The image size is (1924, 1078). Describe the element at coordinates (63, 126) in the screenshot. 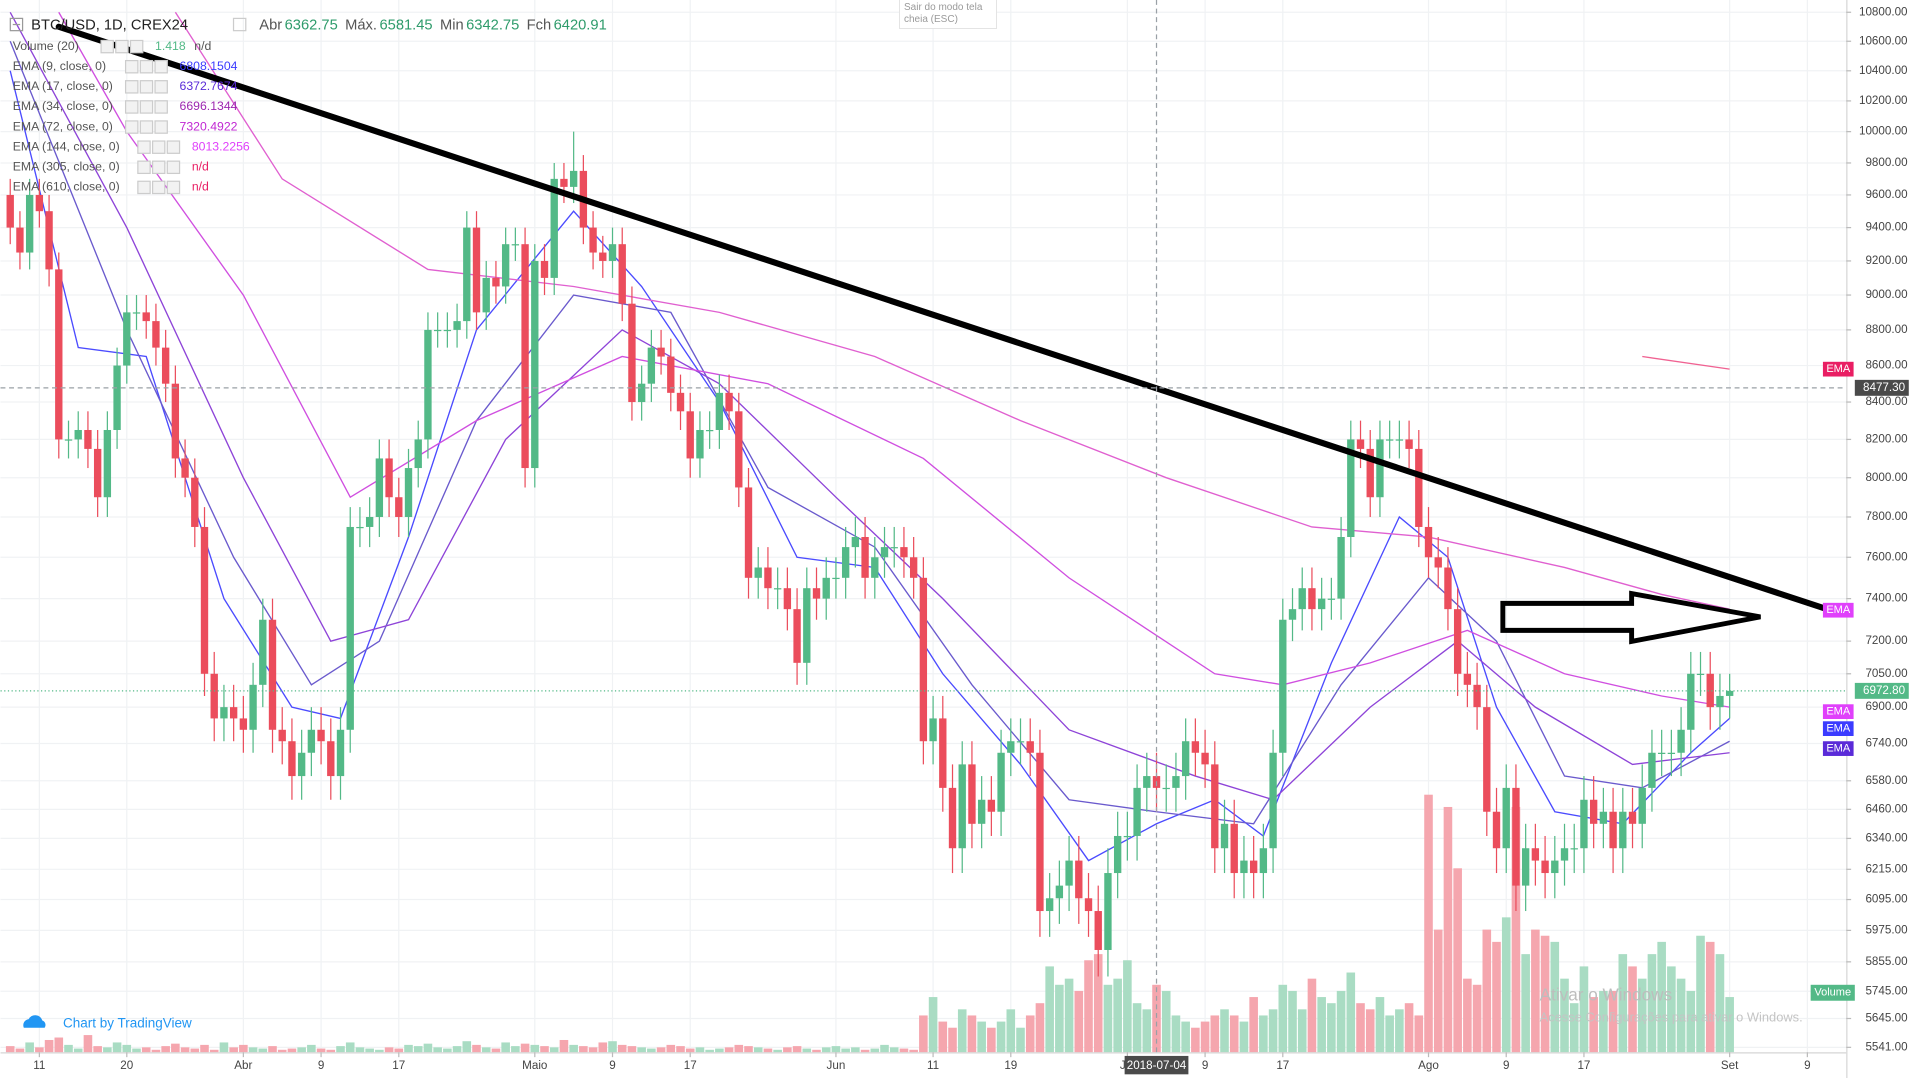

I see `legend-name: EMA (72, close, 0)` at that location.